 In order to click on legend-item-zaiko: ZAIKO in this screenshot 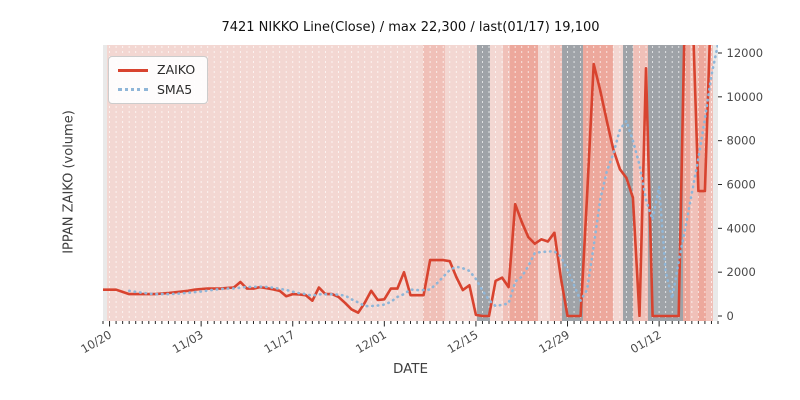, I will do `click(157, 69)`.